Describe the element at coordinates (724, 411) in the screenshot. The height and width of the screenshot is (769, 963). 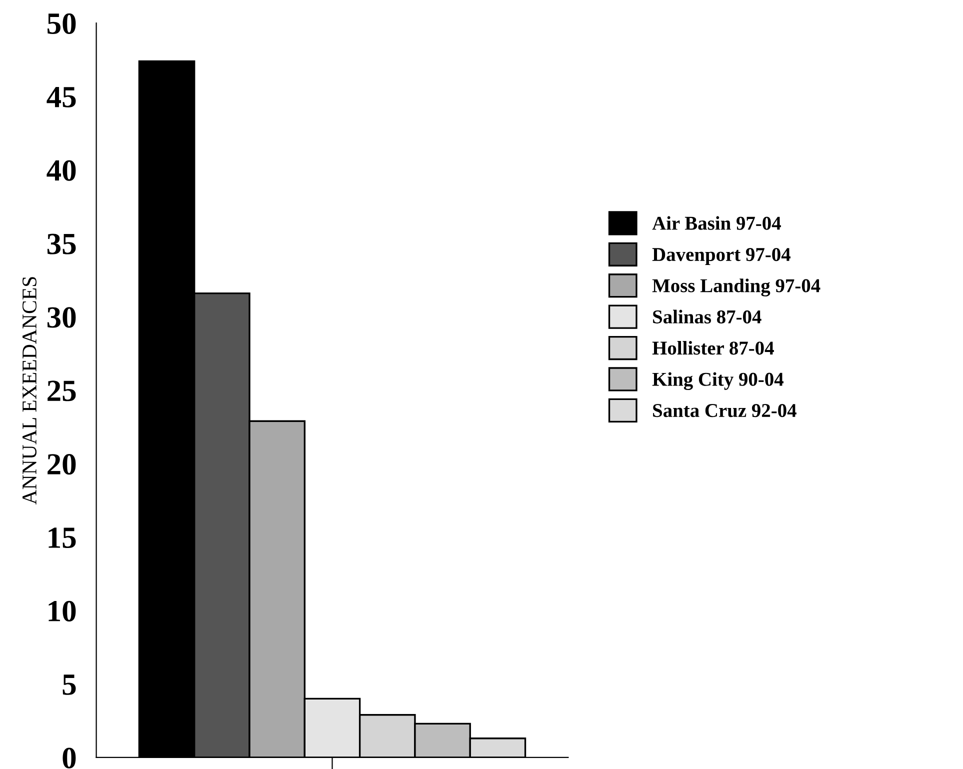
I see `legend-label: Santa Cruz 92-04` at that location.